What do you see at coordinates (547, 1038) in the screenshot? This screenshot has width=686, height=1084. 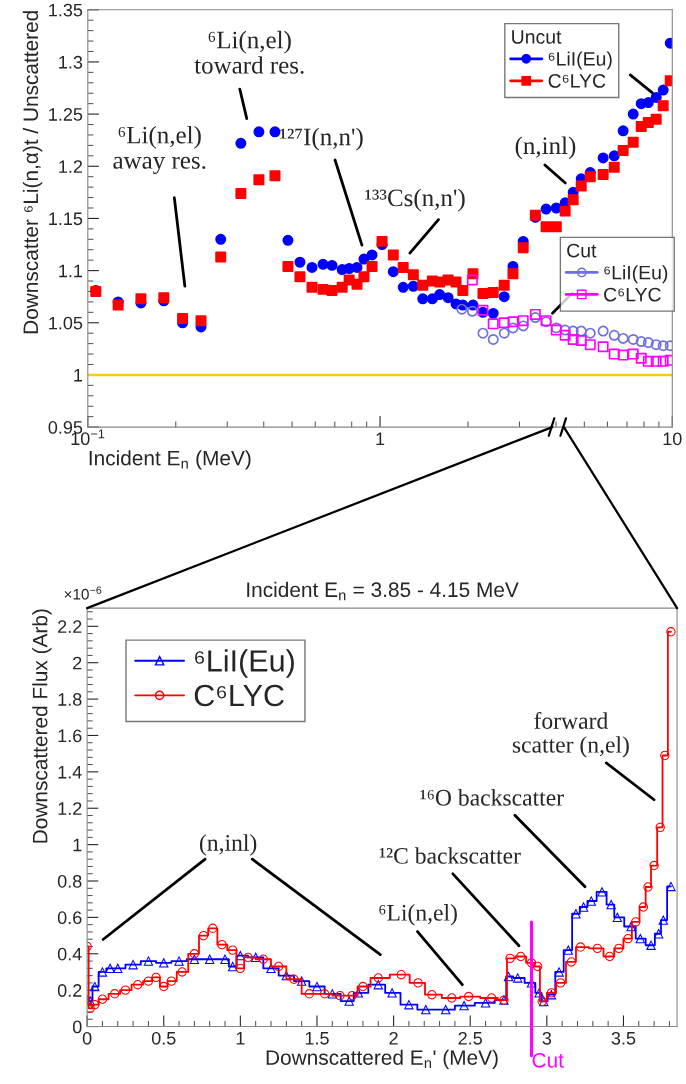 I see `x-tick-label: 3` at bounding box center [547, 1038].